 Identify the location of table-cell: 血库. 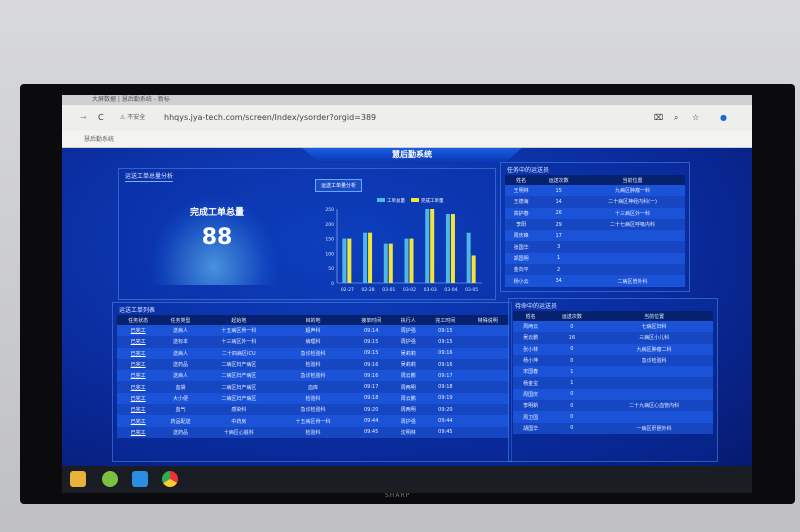
(313, 387).